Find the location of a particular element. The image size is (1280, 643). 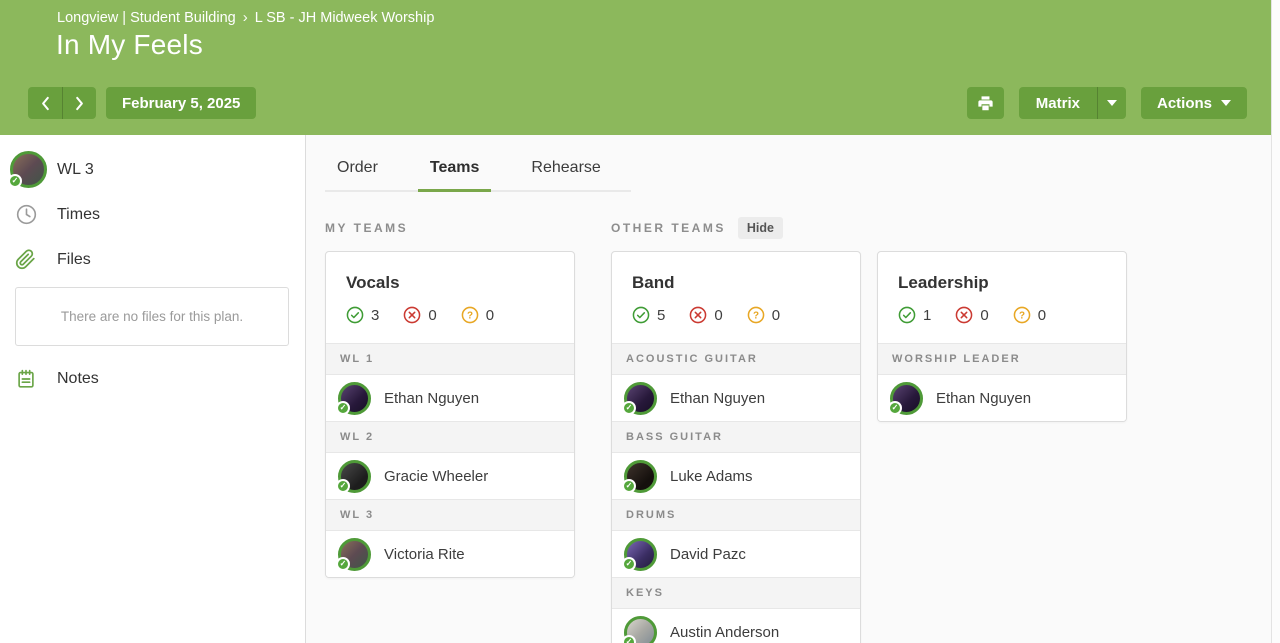

my-teams-section: MY TEAMS Vocals 3 0 is located at coordinates (450, 397).